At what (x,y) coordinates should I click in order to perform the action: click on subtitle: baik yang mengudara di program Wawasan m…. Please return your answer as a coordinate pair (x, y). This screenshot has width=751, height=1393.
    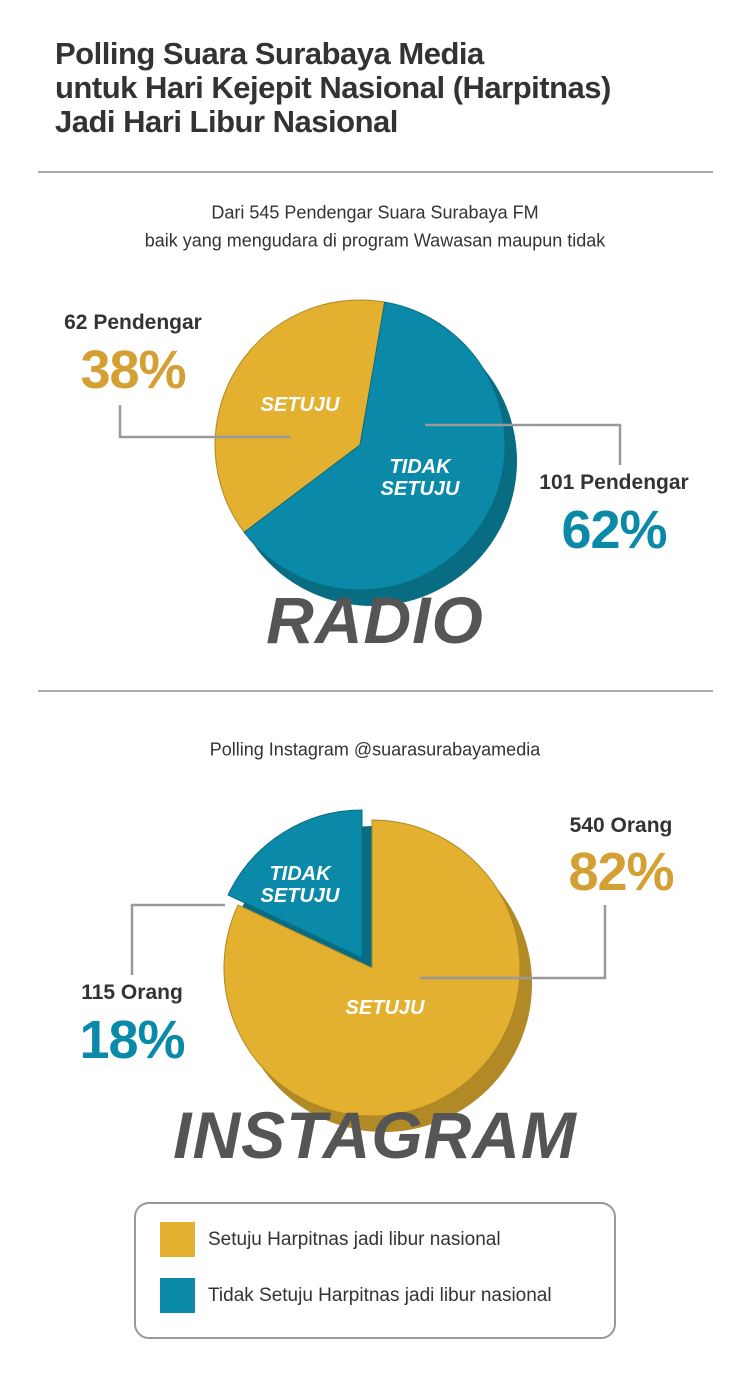
    Looking at the image, I should click on (375, 240).